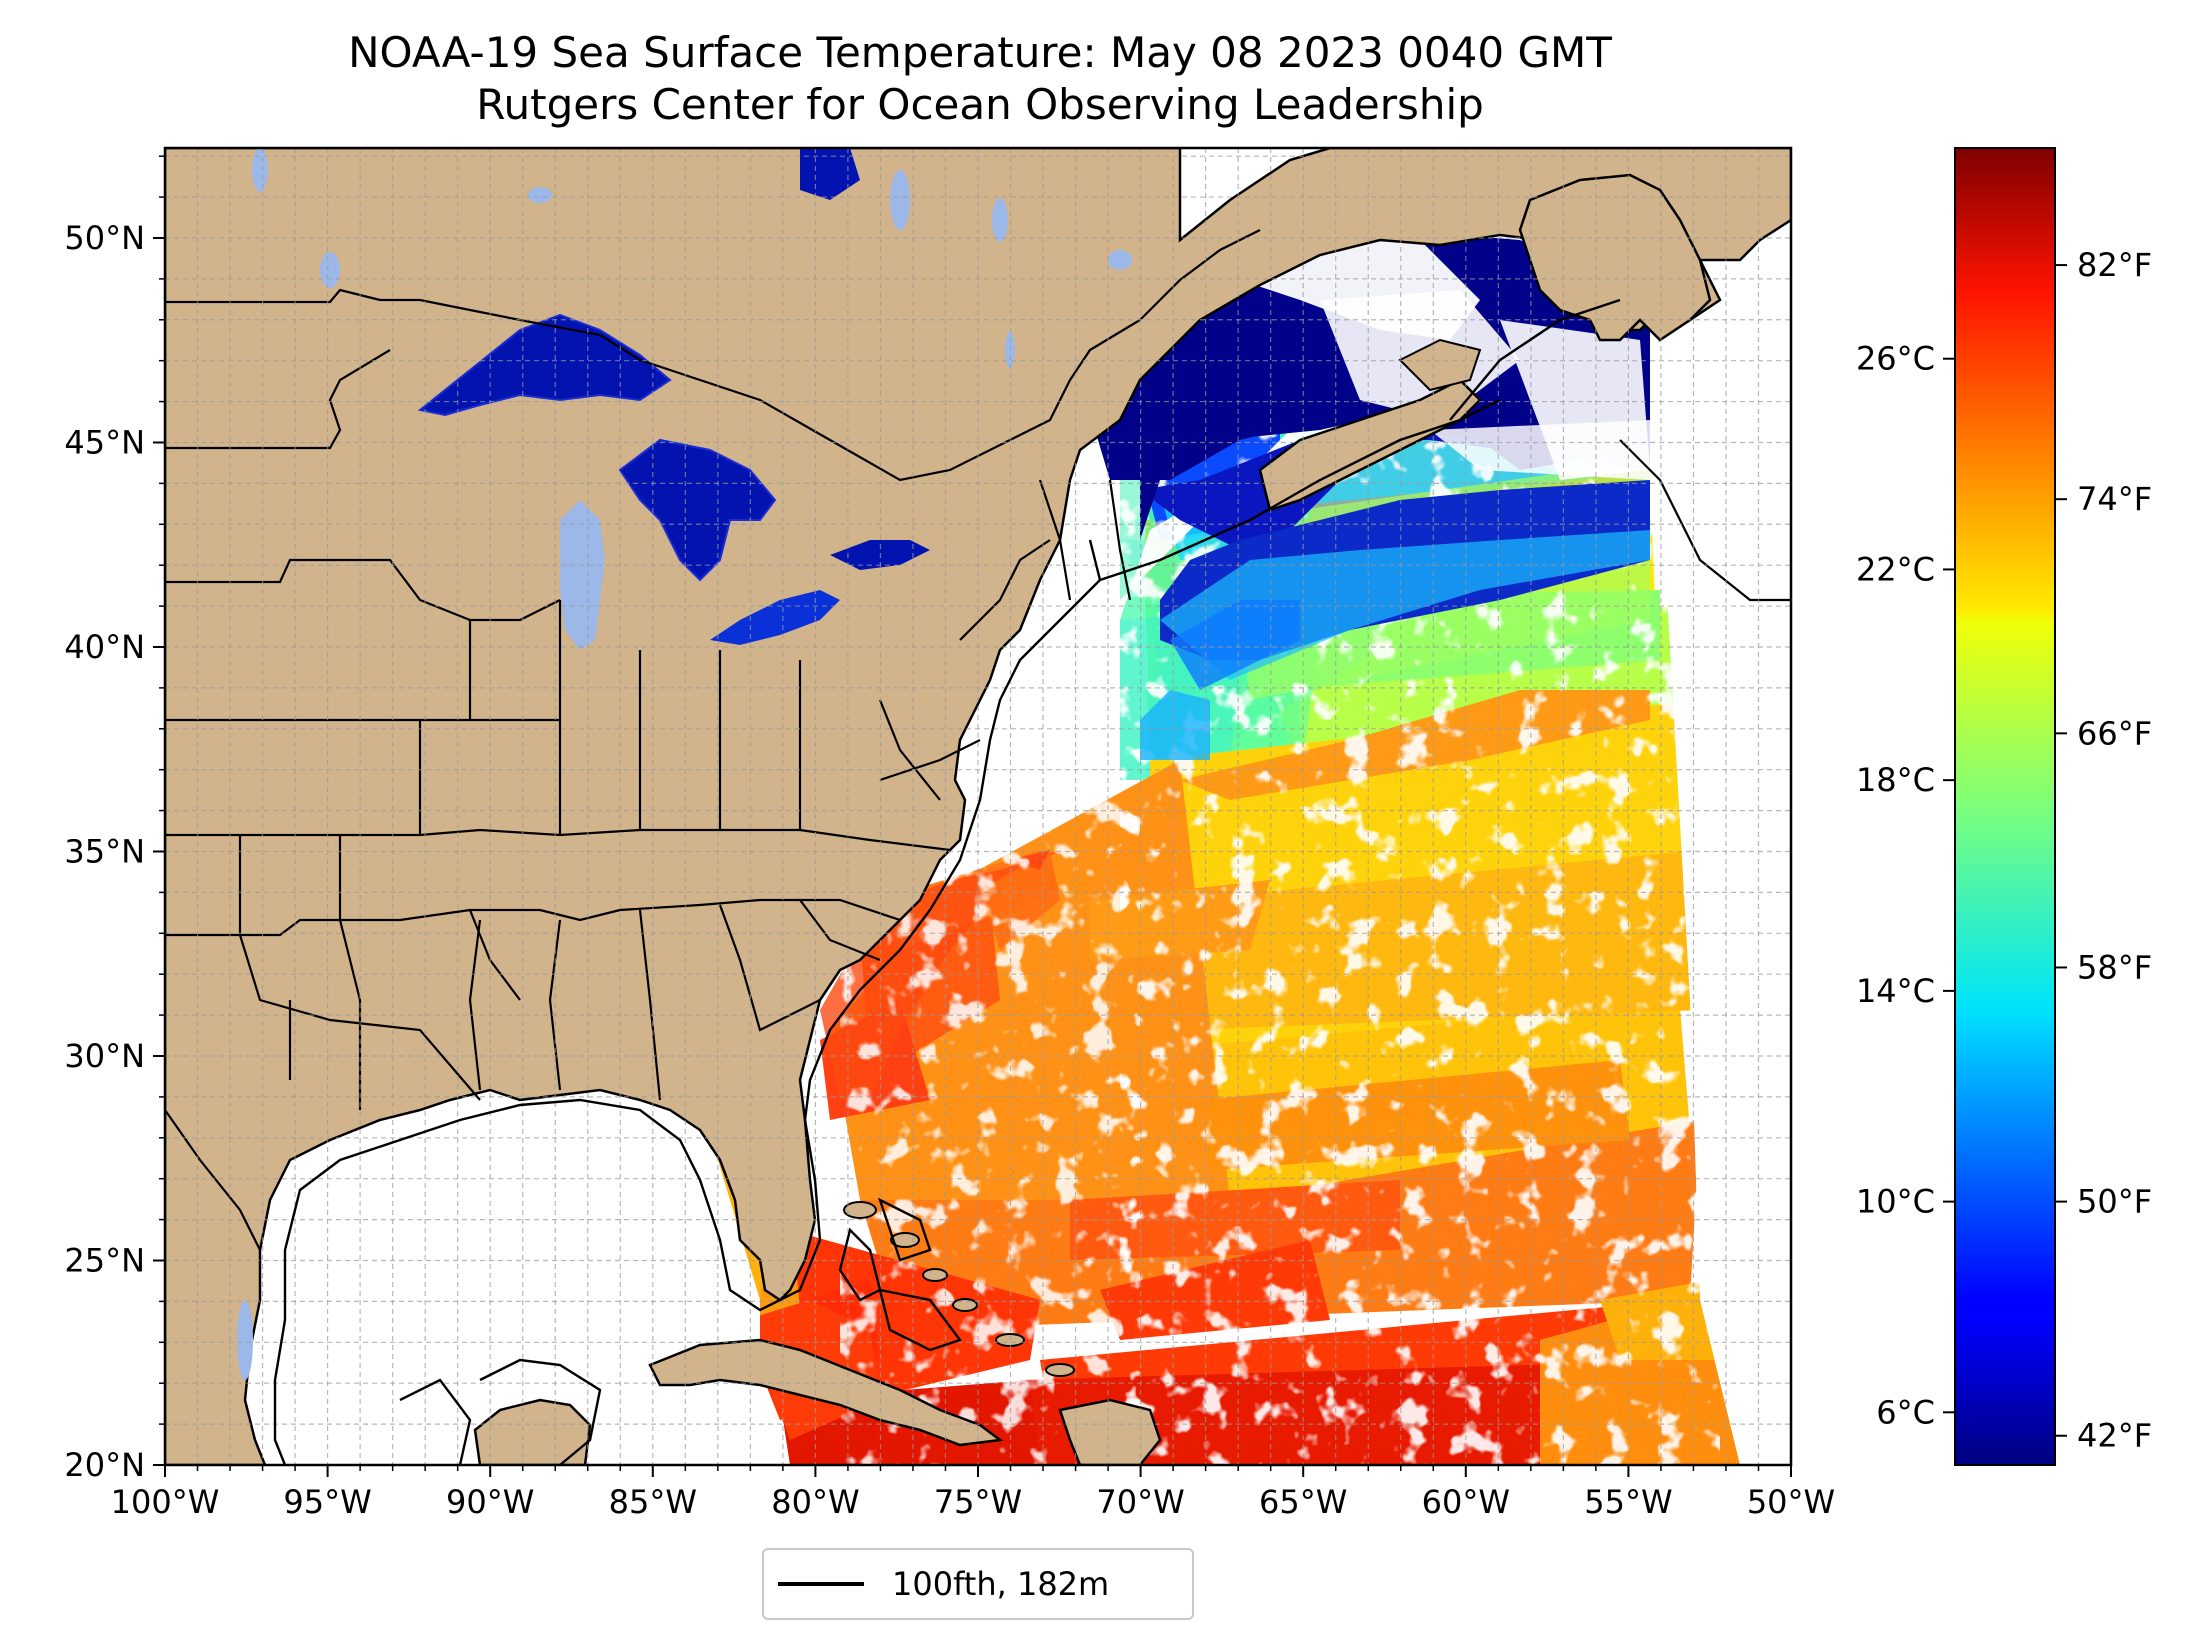 The width and height of the screenshot is (2201, 1647). What do you see at coordinates (653, 1502) in the screenshot?
I see `lon-tick-label: 85°W` at bounding box center [653, 1502].